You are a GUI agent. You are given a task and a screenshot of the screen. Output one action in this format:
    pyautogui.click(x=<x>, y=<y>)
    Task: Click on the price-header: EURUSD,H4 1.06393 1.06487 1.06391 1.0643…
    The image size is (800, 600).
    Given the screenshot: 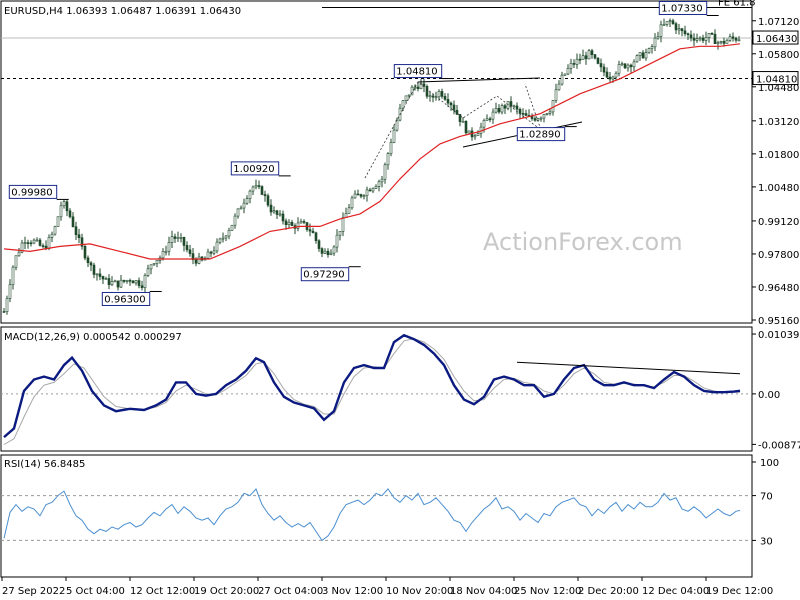 What is the action you would take?
    pyautogui.click(x=122, y=11)
    